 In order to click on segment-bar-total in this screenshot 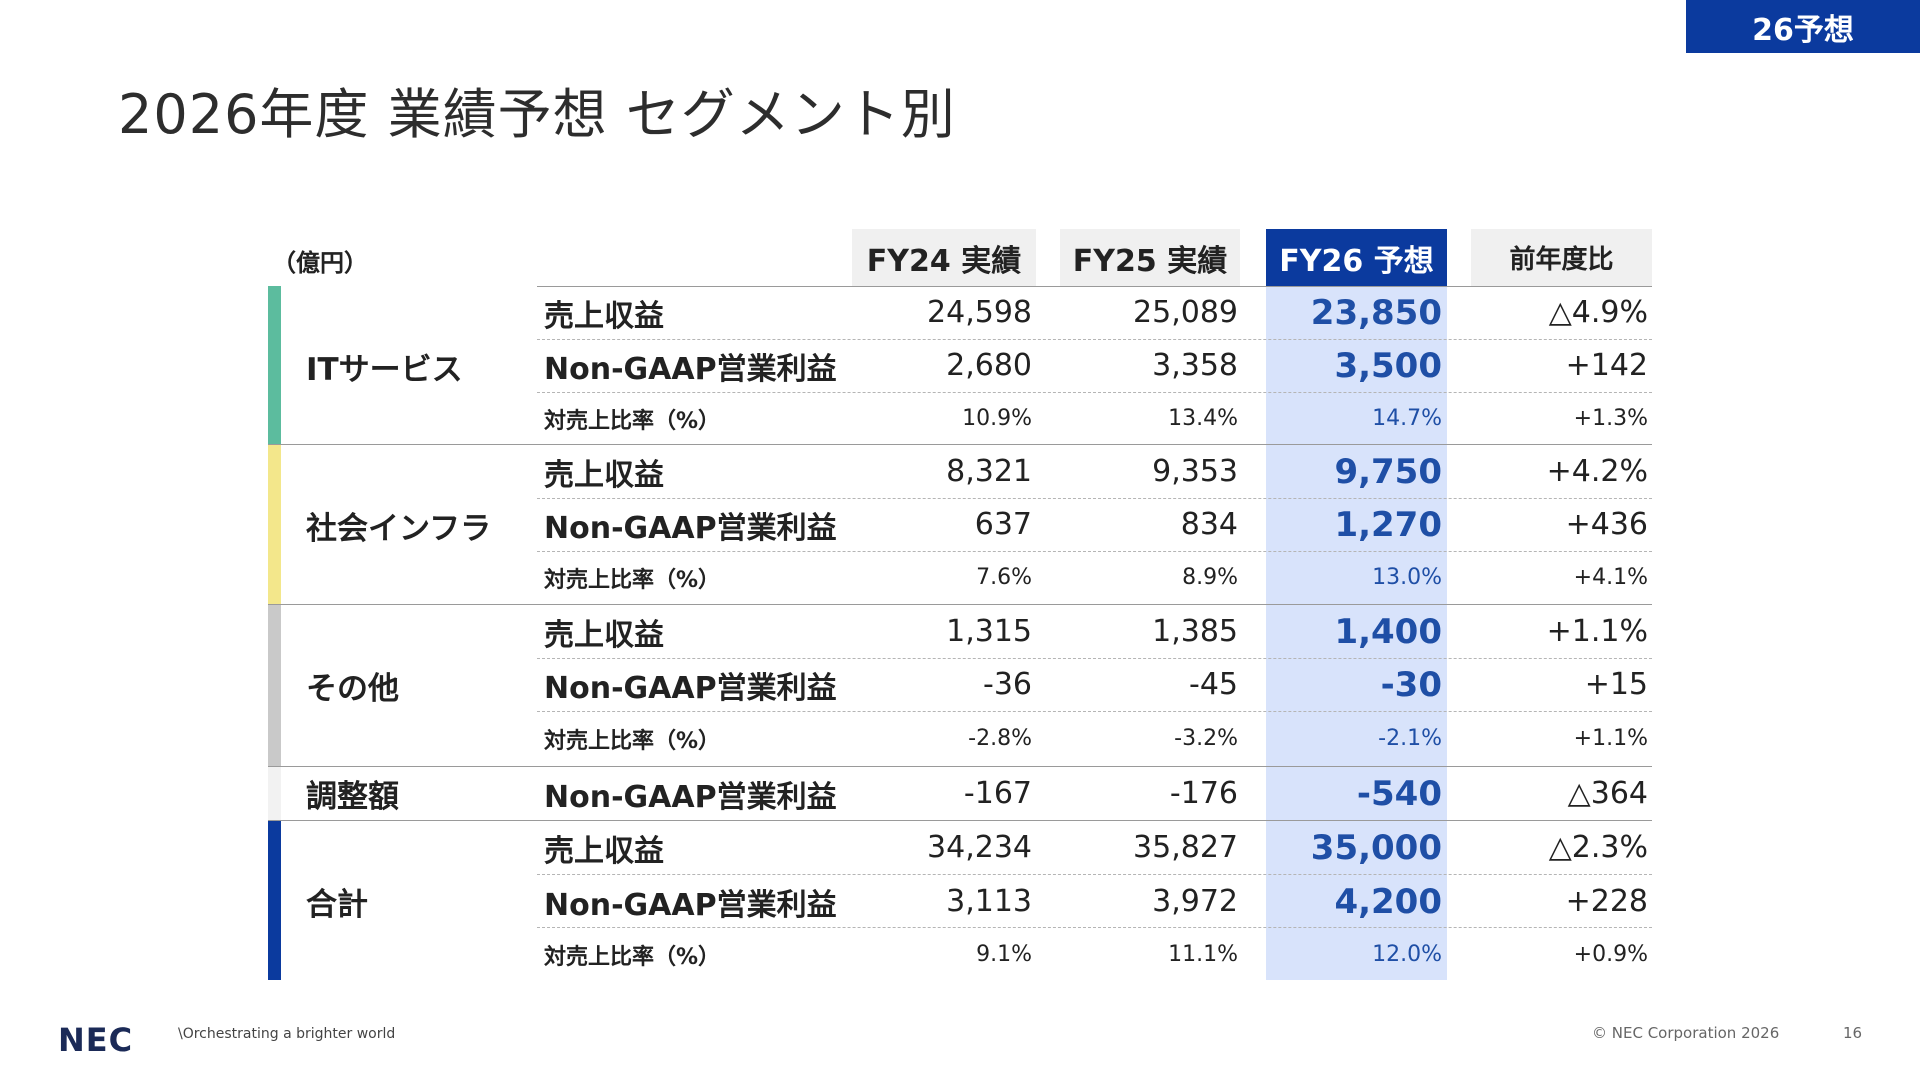, I will do `click(274, 900)`.